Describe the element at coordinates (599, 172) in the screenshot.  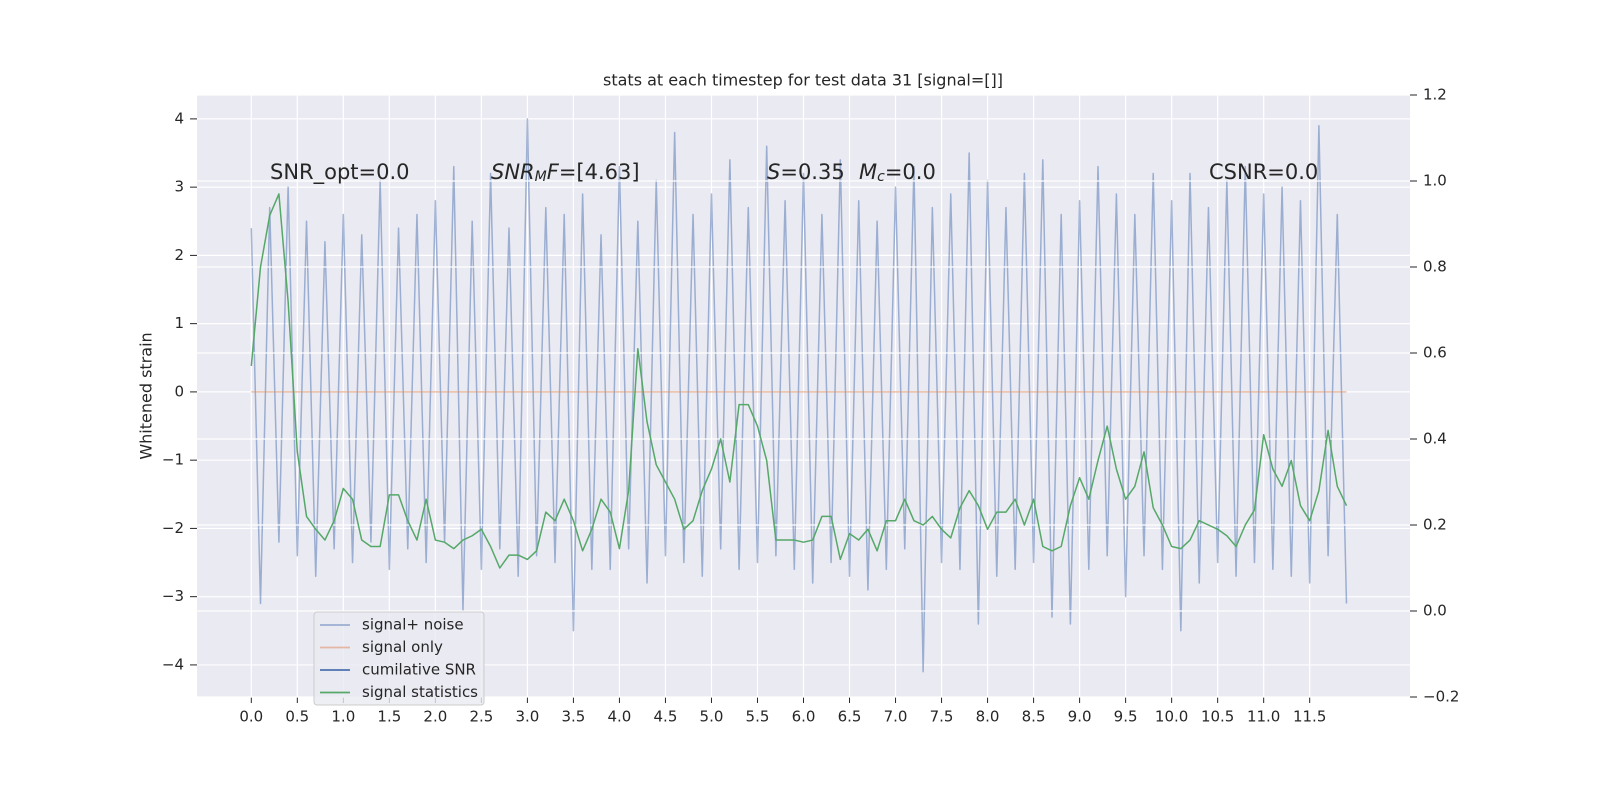
I see `annotation-part: =[4.63]` at that location.